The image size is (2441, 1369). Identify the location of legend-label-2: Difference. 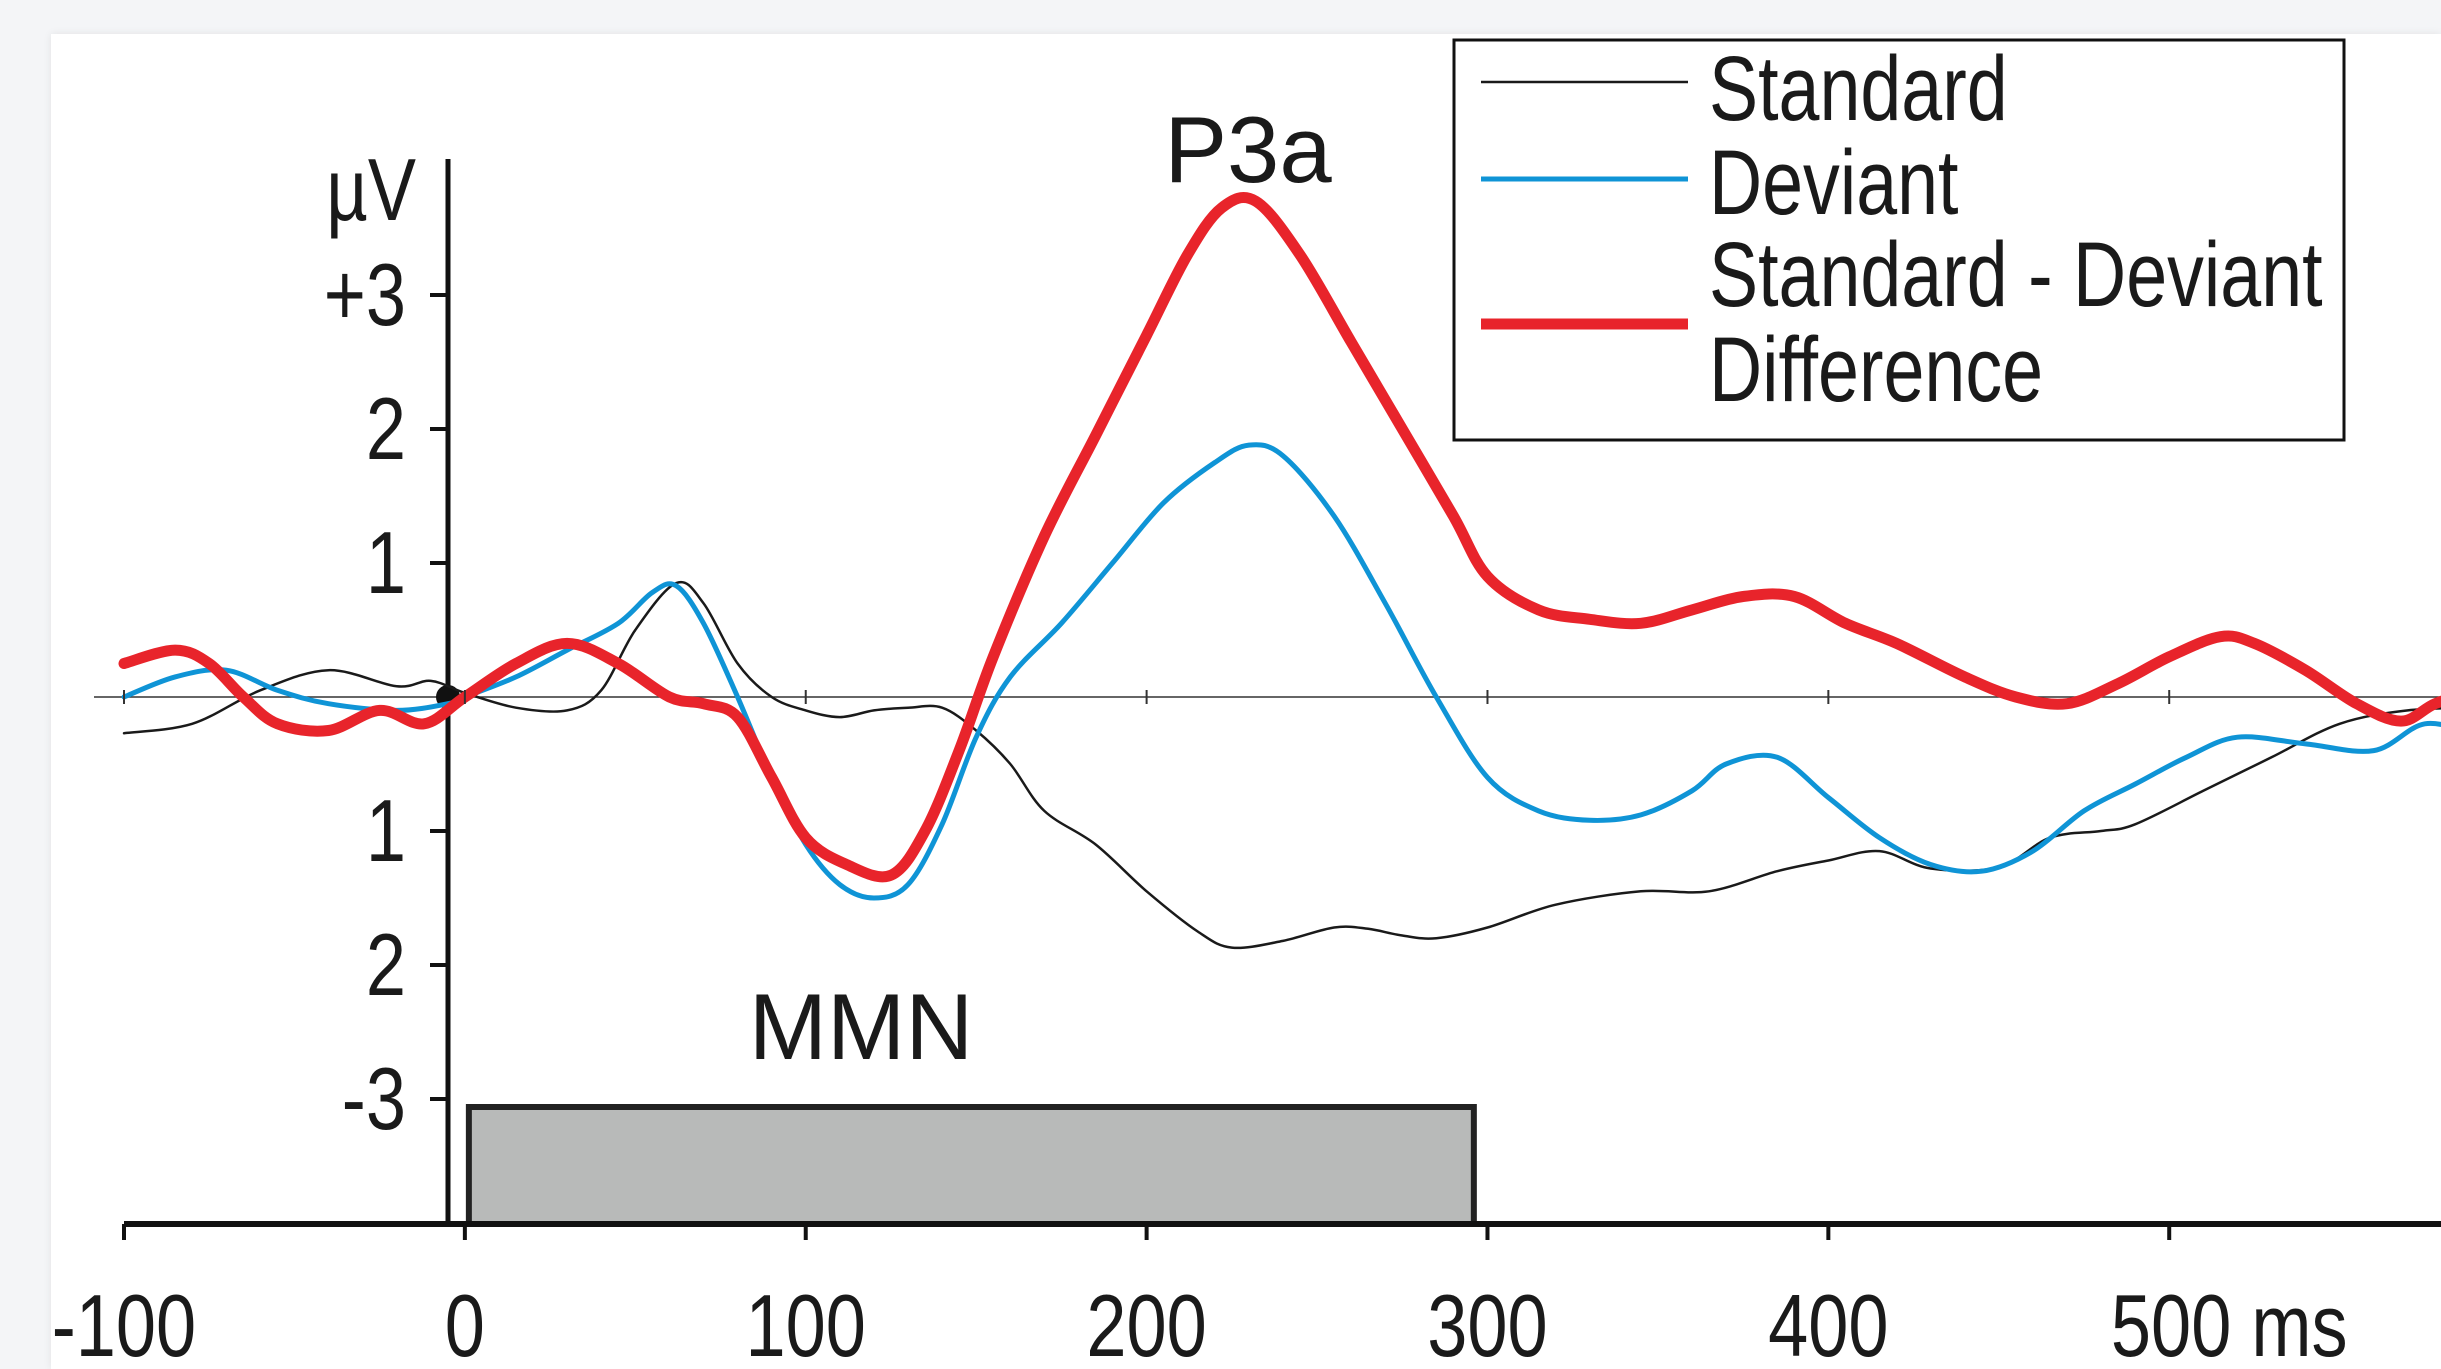
(1876, 369).